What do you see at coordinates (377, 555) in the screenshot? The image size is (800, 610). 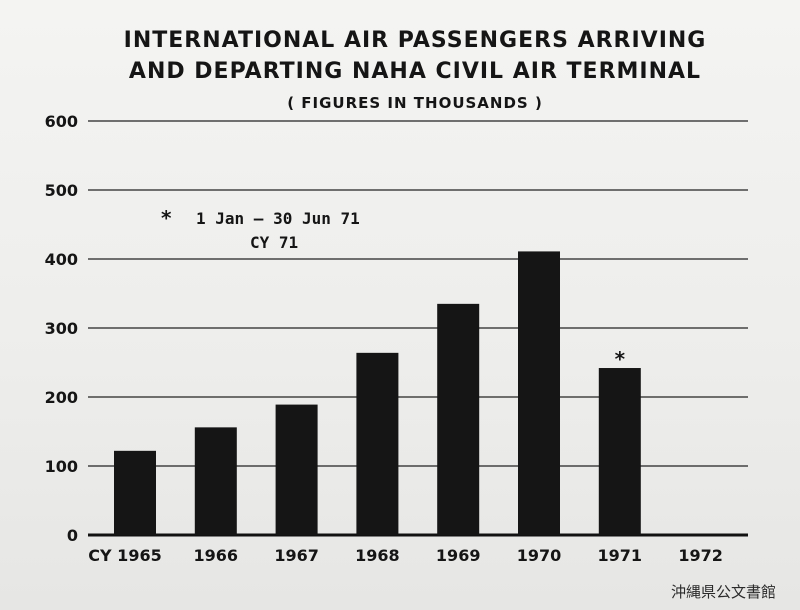 I see `x-tick-label: 1968` at bounding box center [377, 555].